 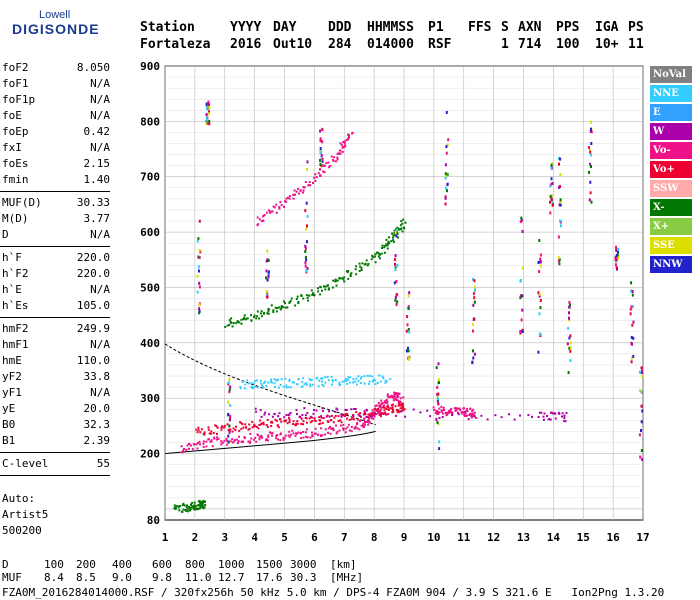 I want to click on param-row: foF1 N/A, so click(x=56, y=85).